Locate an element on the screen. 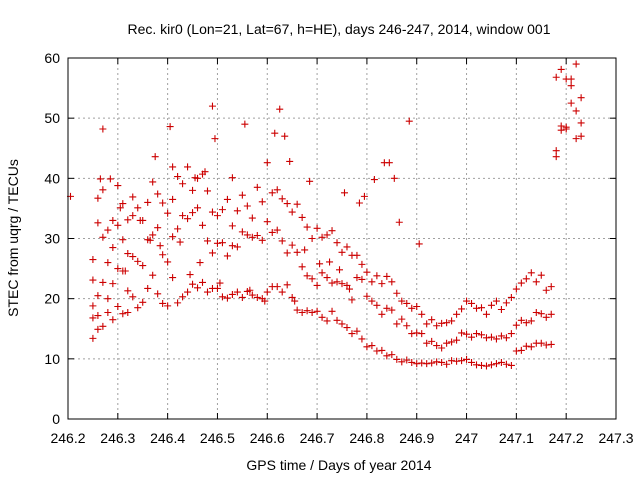 The height and width of the screenshot is (480, 640). x-tick-label: 246.2 is located at coordinates (67, 438).